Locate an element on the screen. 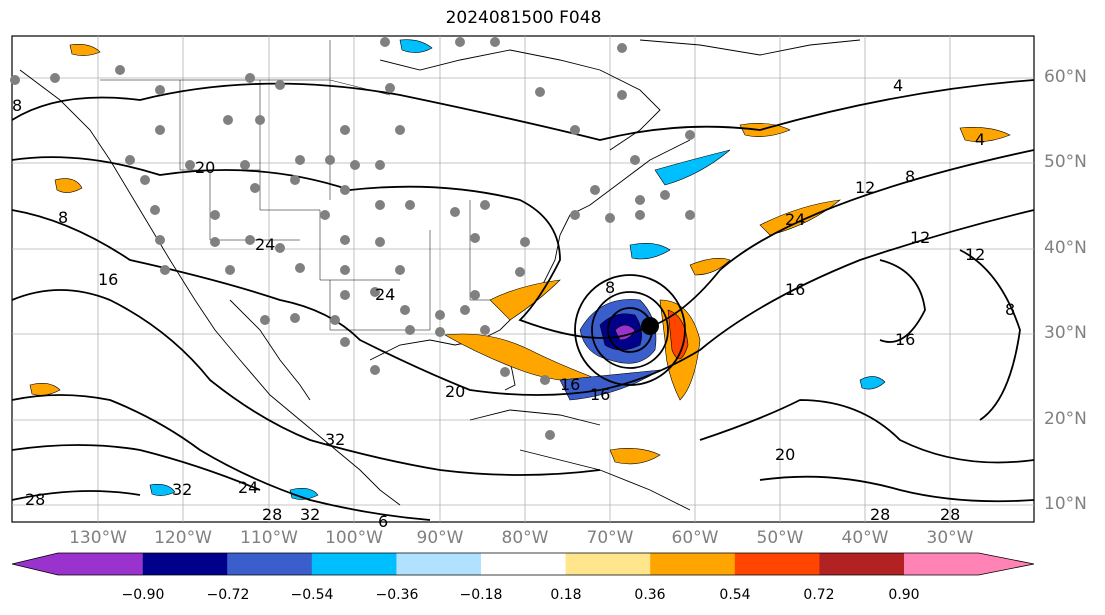 The width and height of the screenshot is (1105, 615). lat-label-30n: 30°N is located at coordinates (1065, 333).